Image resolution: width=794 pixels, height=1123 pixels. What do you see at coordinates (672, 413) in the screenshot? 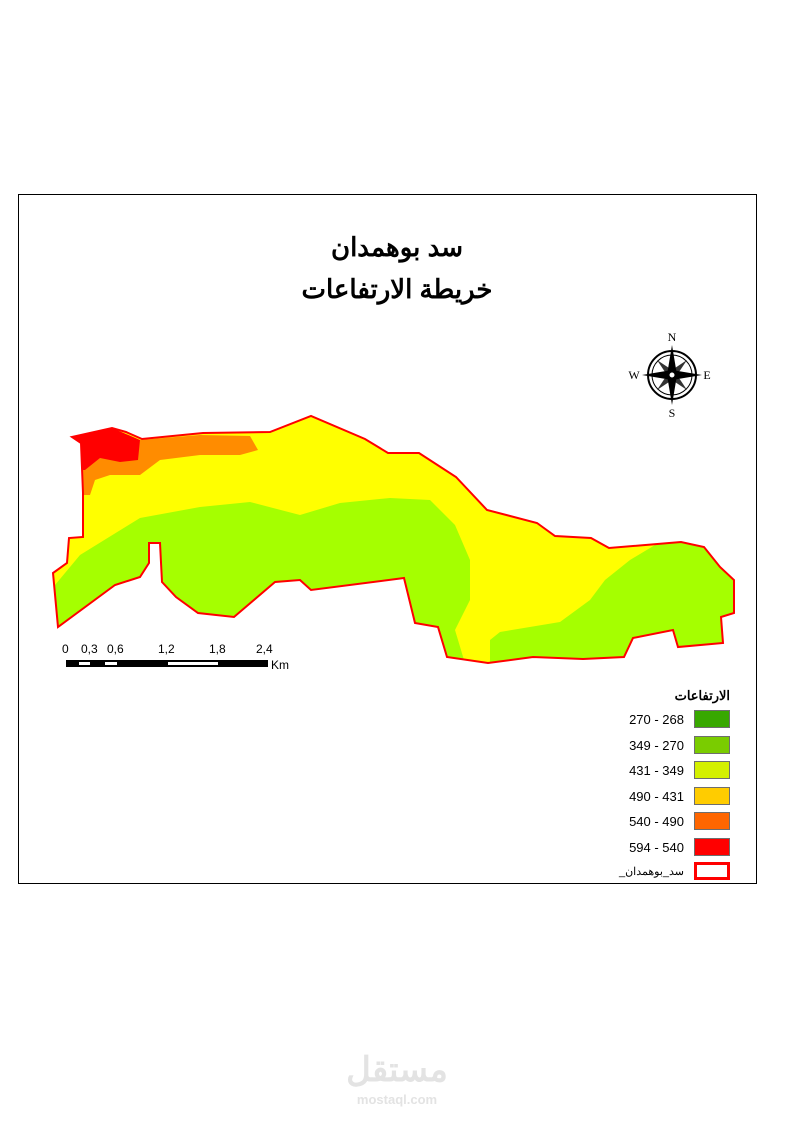
I see `compass-s: S` at bounding box center [672, 413].